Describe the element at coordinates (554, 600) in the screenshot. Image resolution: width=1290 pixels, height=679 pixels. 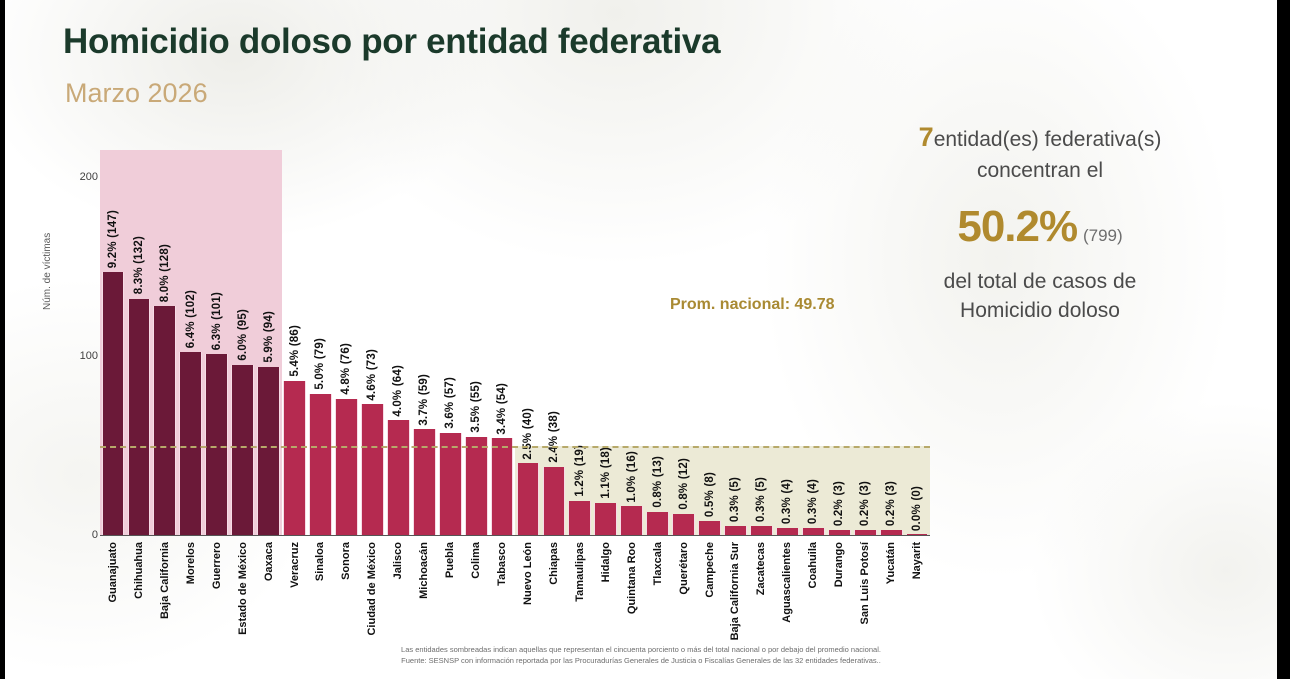
I see `x-axis-tick: Chiapas` at that location.